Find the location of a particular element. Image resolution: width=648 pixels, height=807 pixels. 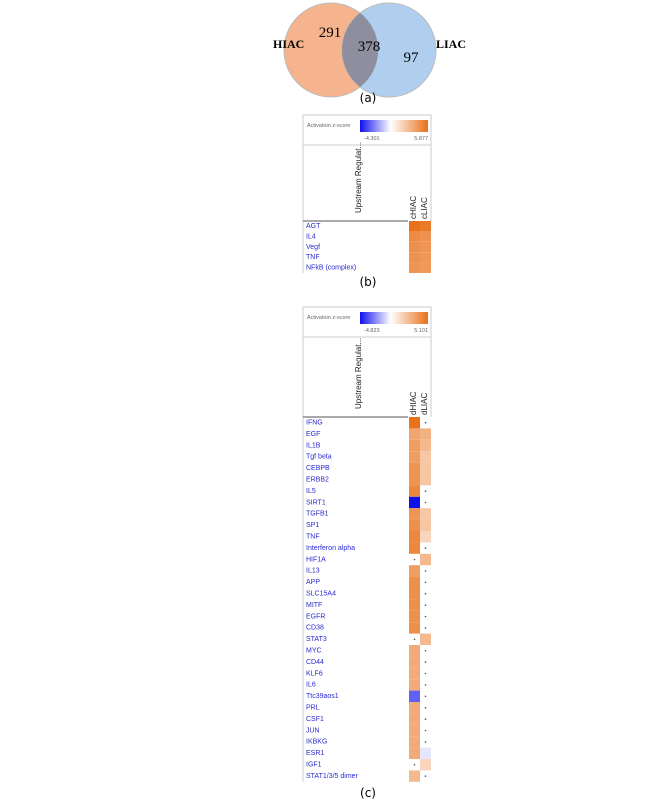

row-label: IKBKG is located at coordinates (316, 742).